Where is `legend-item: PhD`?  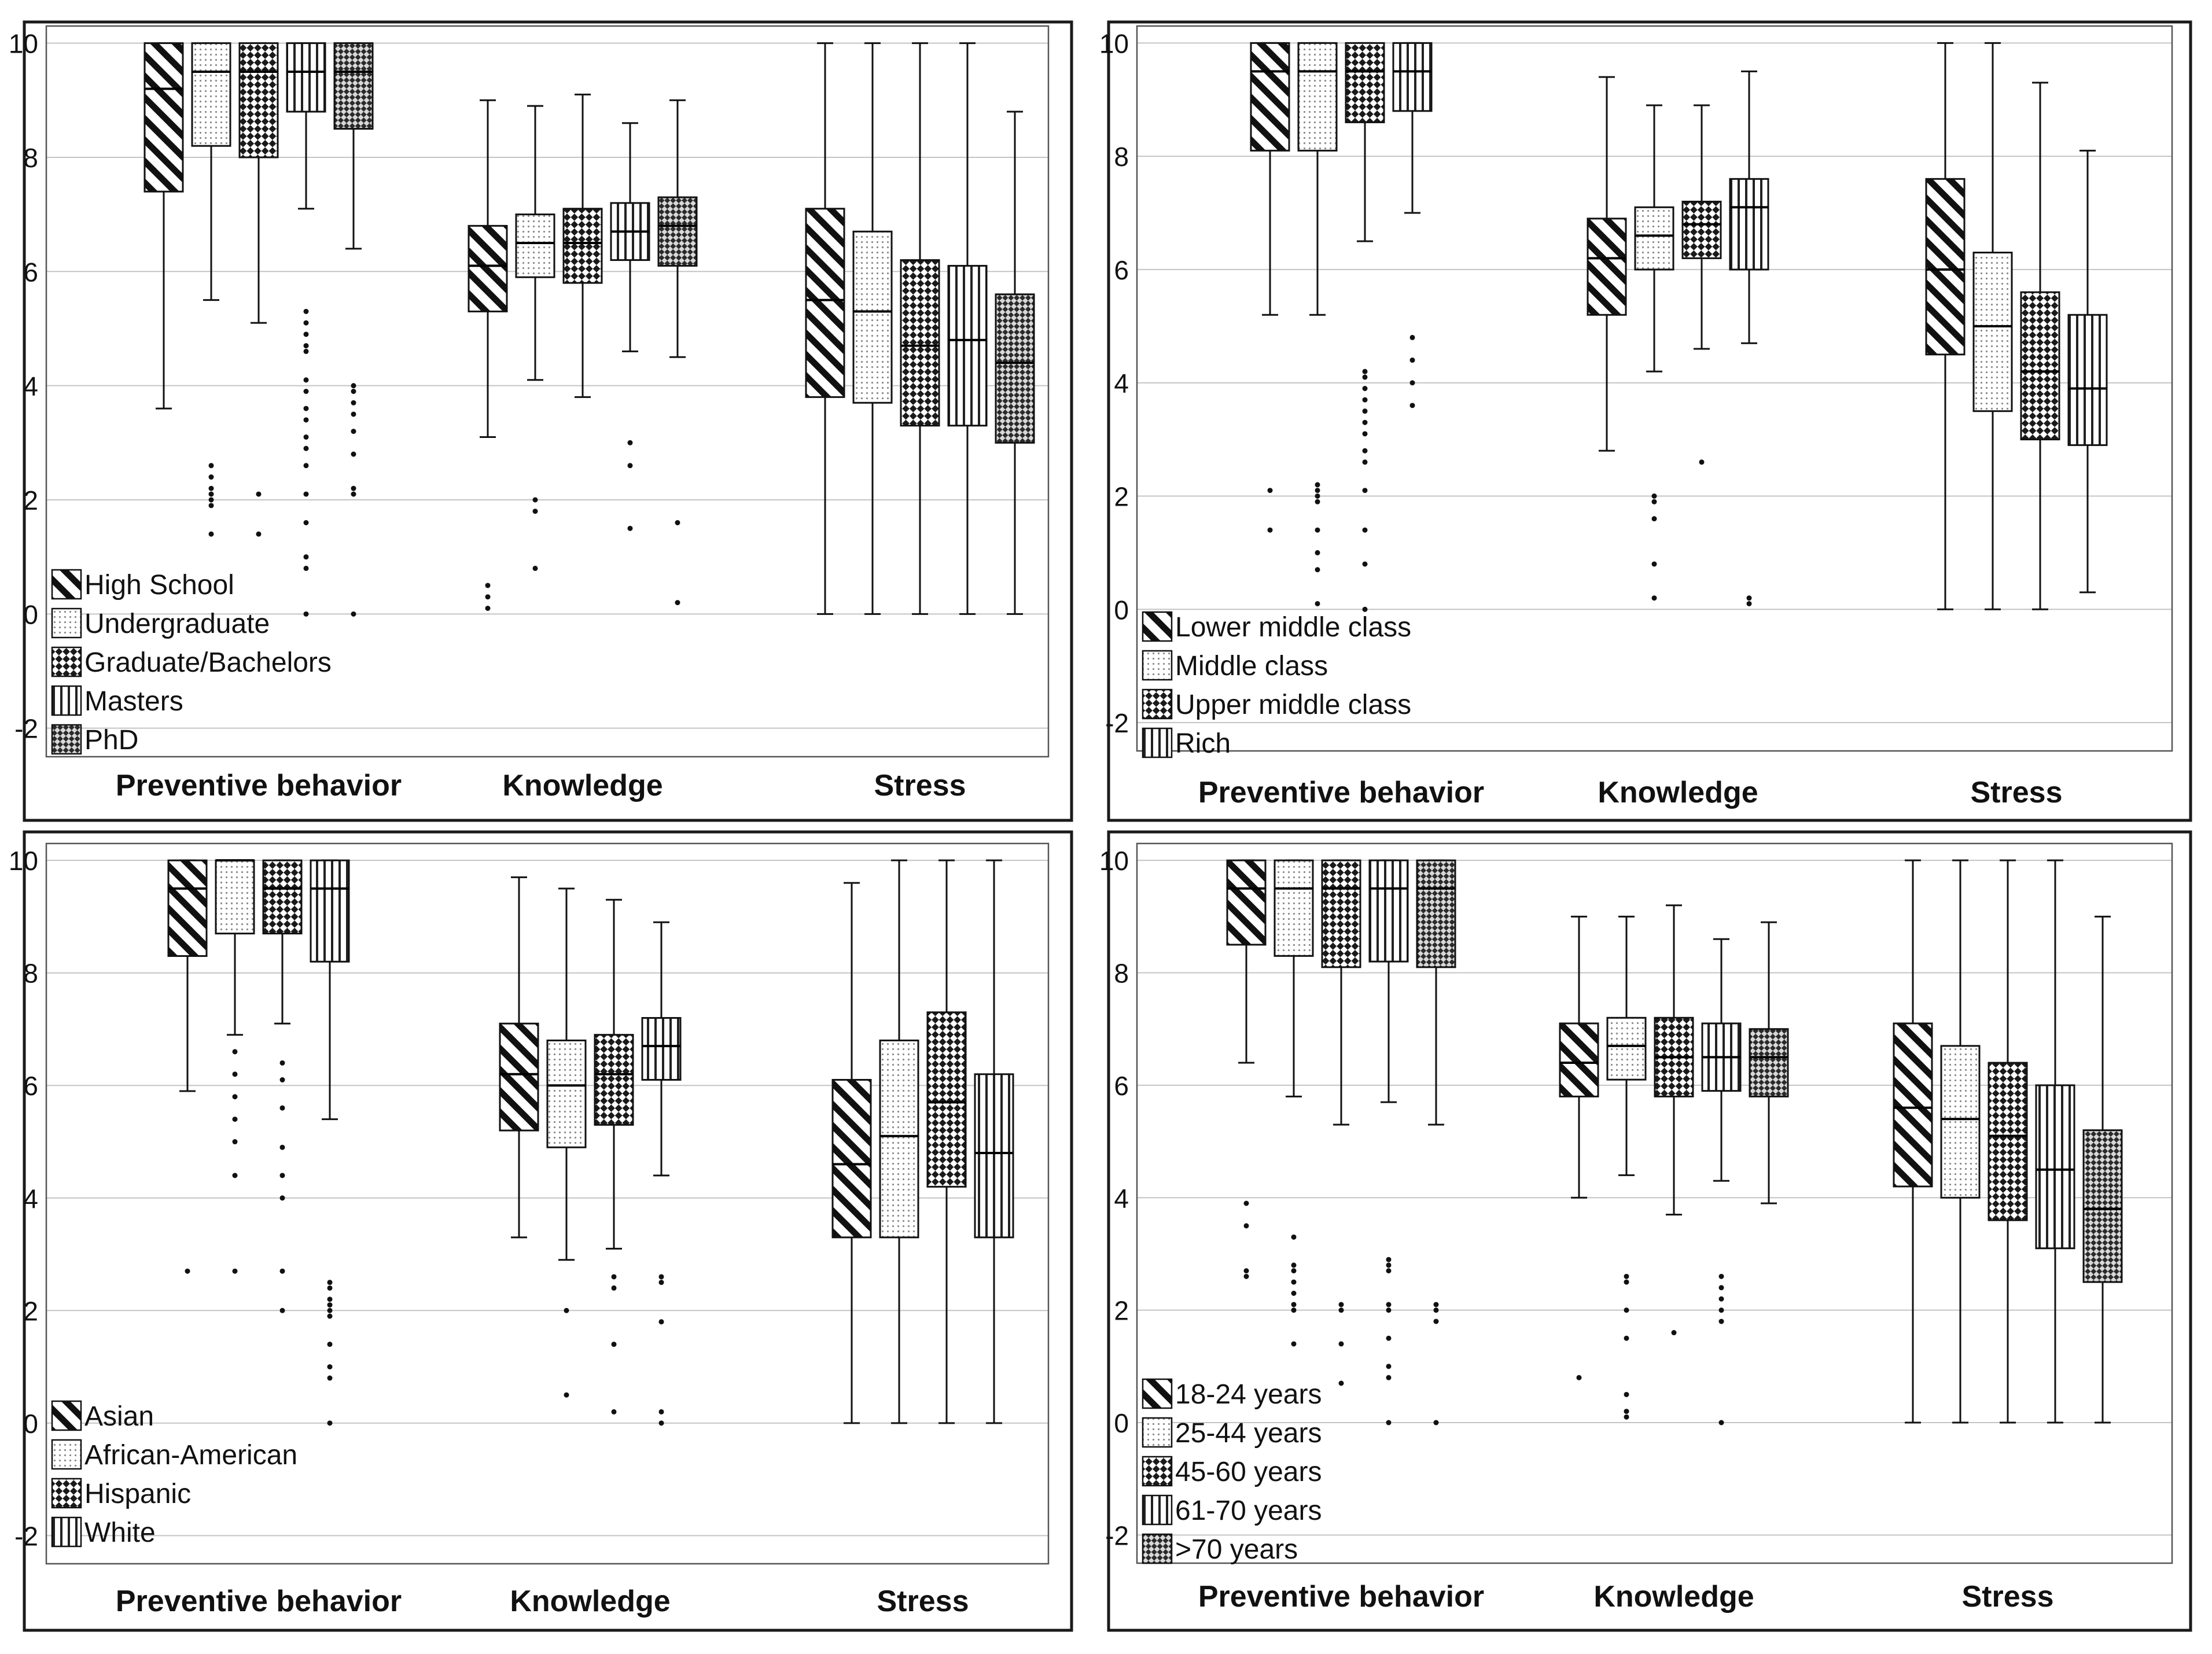 legend-item: PhD is located at coordinates (94, 740).